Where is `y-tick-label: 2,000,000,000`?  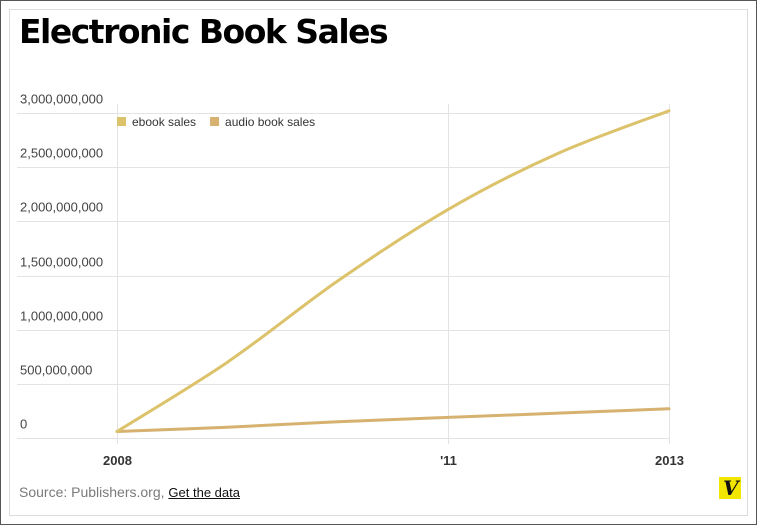
y-tick-label: 2,000,000,000 is located at coordinates (61, 207).